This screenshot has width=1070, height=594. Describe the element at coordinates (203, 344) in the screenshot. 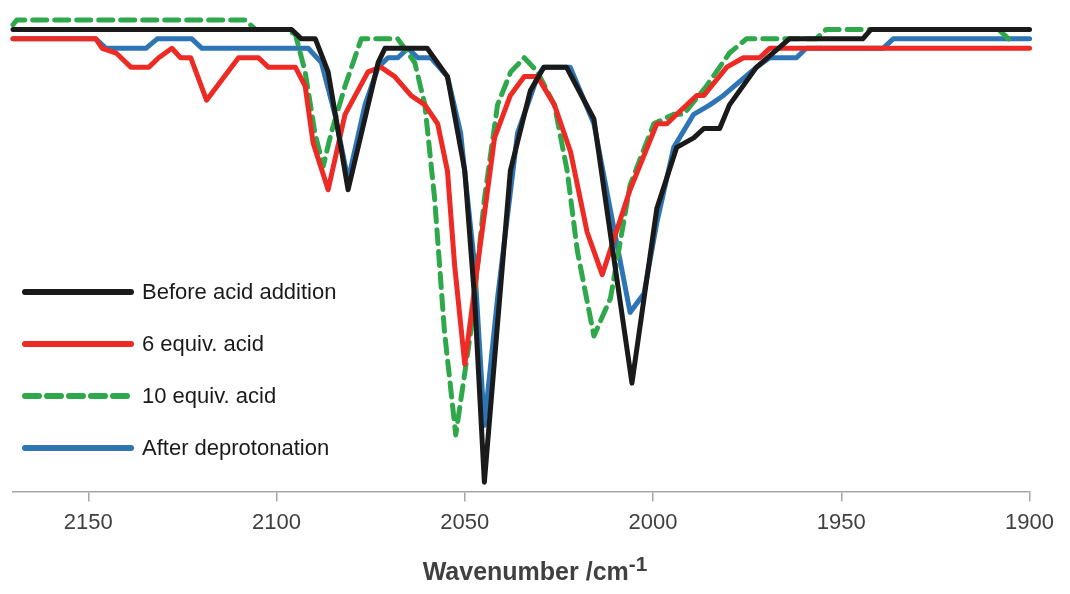

I see `legend-label: 6 equiv. acid` at that location.